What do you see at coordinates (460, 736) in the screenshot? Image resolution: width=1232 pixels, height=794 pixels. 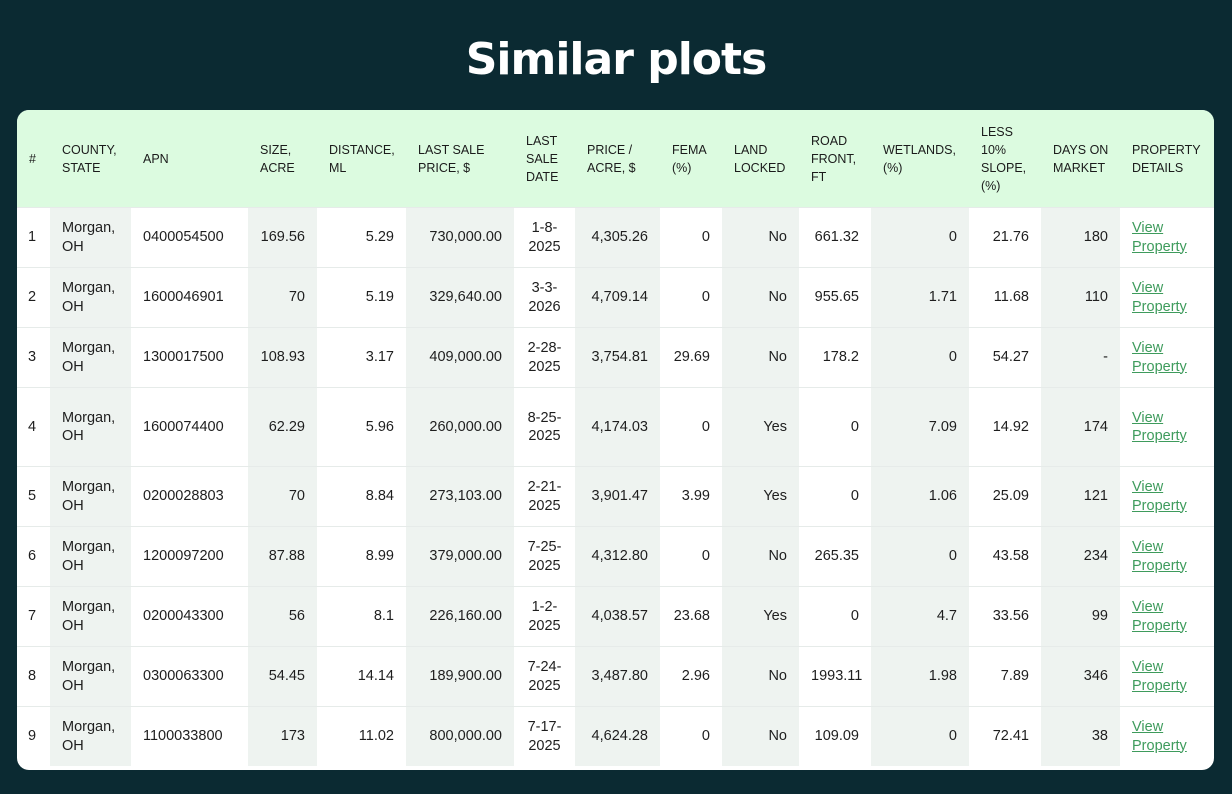 I see `cell-last-sale-price: 800,000.00` at bounding box center [460, 736].